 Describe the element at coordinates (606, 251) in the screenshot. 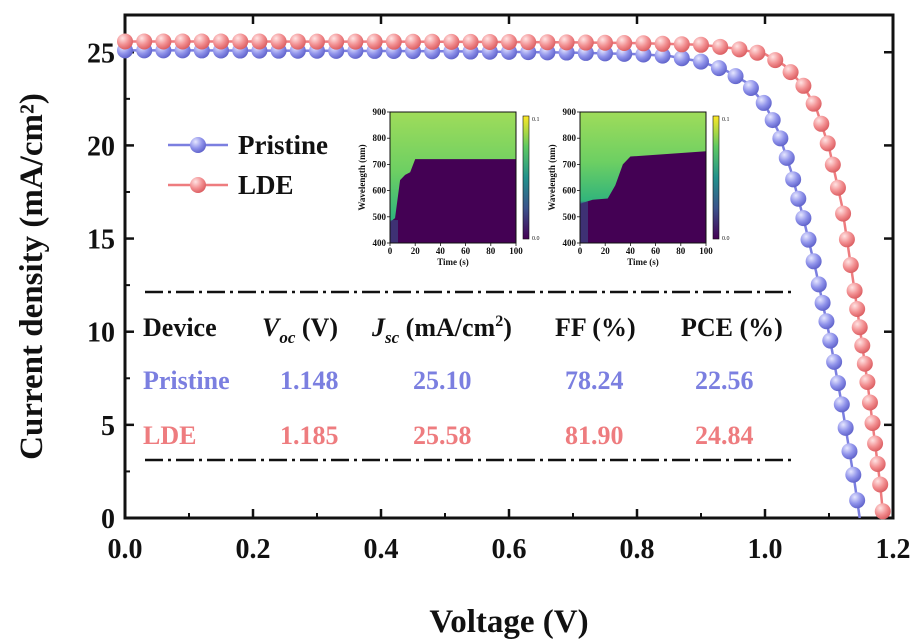

I see `inset-x-tick-label: 20` at that location.